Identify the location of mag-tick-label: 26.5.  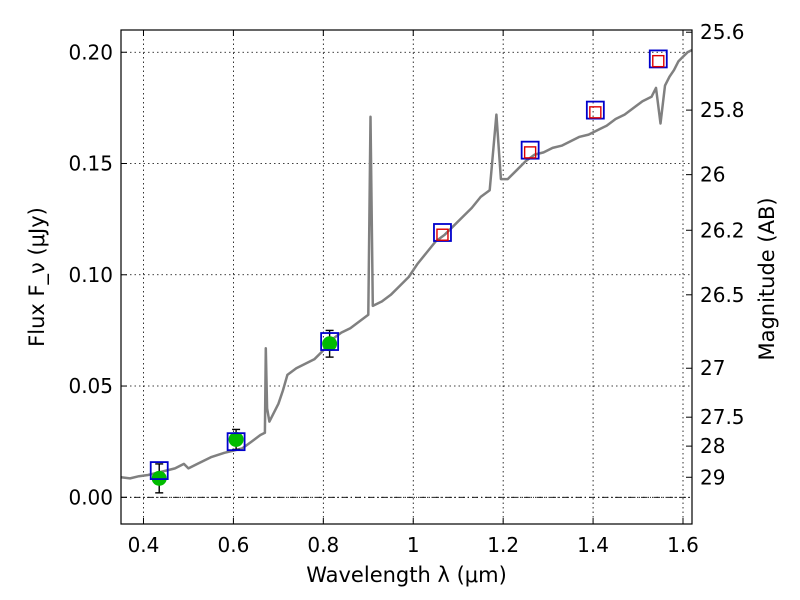
(722, 295).